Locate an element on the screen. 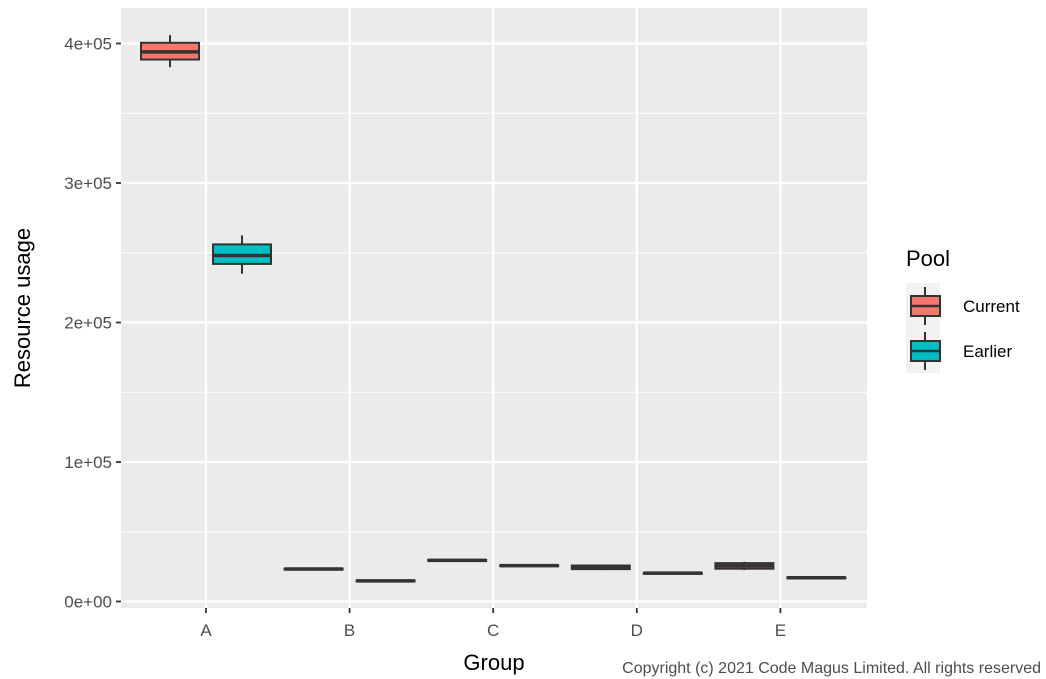 Image resolution: width=1046 pixels, height=679 pixels. y-axis: 0e+00 1e+05 2e+05 3e+05 4e+05 is located at coordinates (92, 323).